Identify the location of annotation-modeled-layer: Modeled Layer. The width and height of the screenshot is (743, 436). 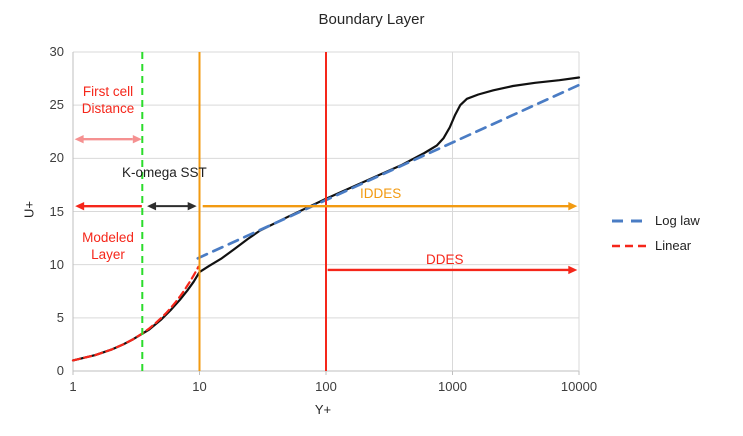
(108, 246).